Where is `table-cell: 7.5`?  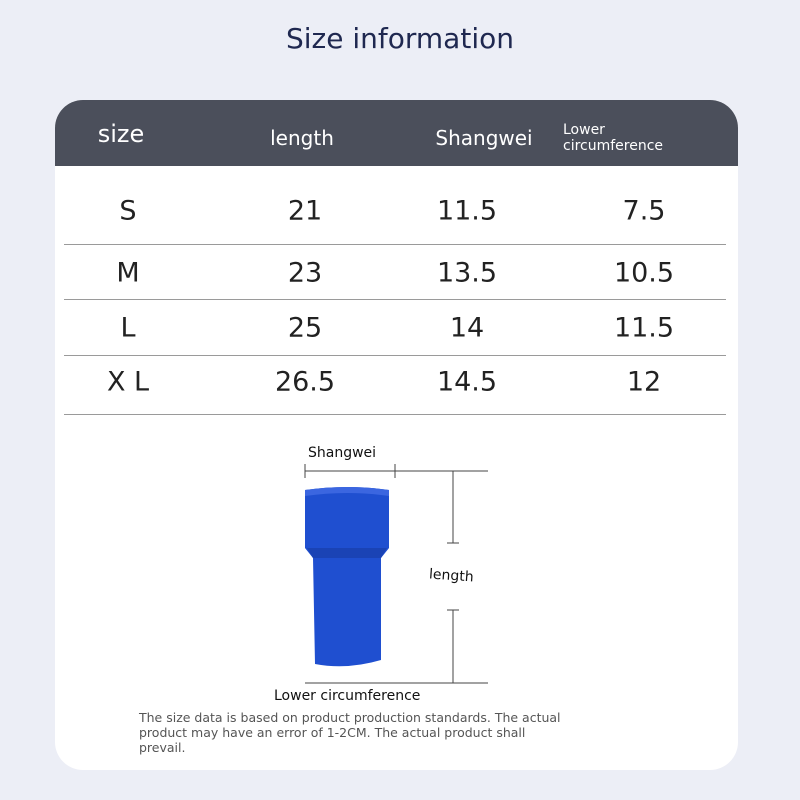 table-cell: 7.5 is located at coordinates (644, 211).